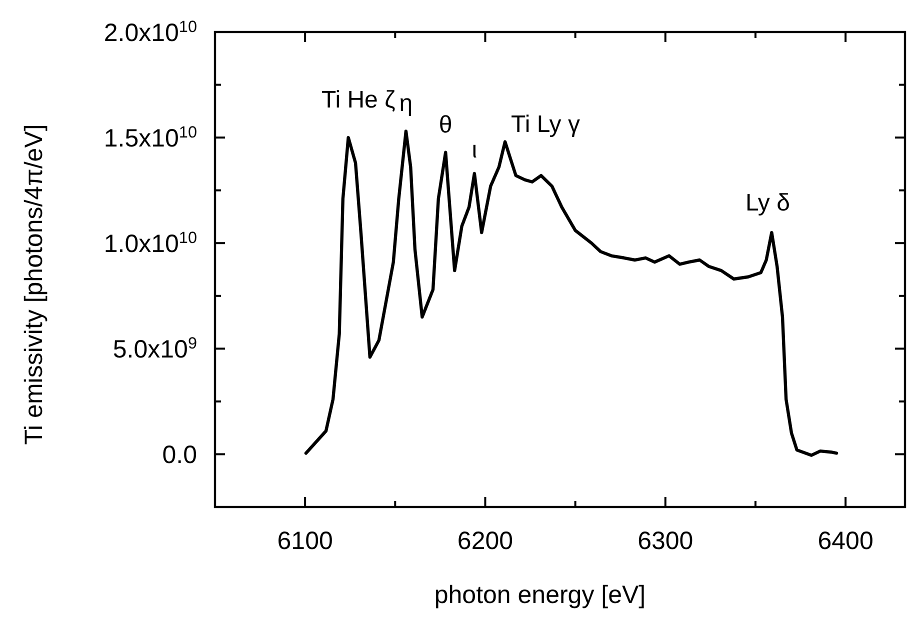  Describe the element at coordinates (406, 104) in the screenshot. I see `annotation: η` at that location.